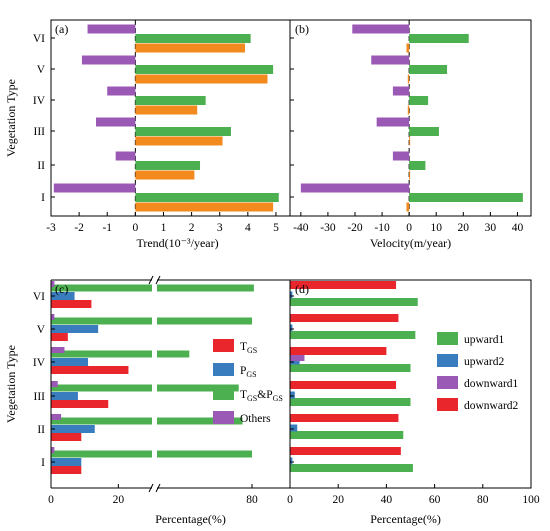 The image size is (550, 531). Describe the element at coordinates (408, 48) in the screenshot. I see `bar-b-VI-orange` at that location.